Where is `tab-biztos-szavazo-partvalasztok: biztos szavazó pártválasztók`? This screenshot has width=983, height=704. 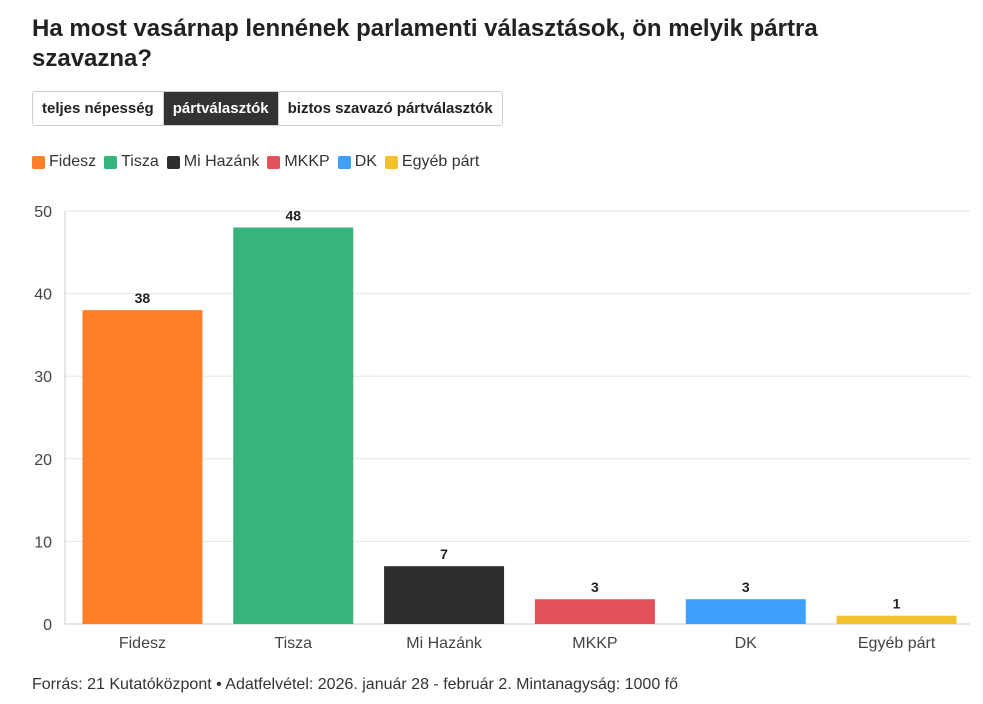
tab-biztos-szavazo-partvalasztok: biztos szavazó pártválasztók is located at coordinates (389, 108).